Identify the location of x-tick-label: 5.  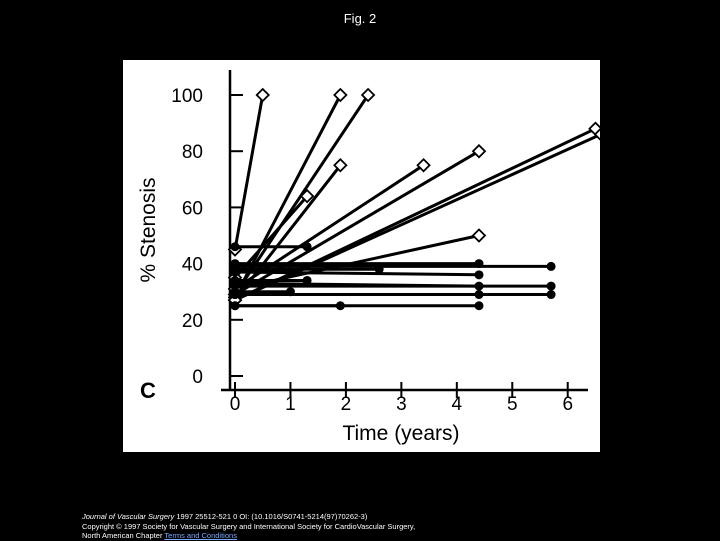
(512, 404).